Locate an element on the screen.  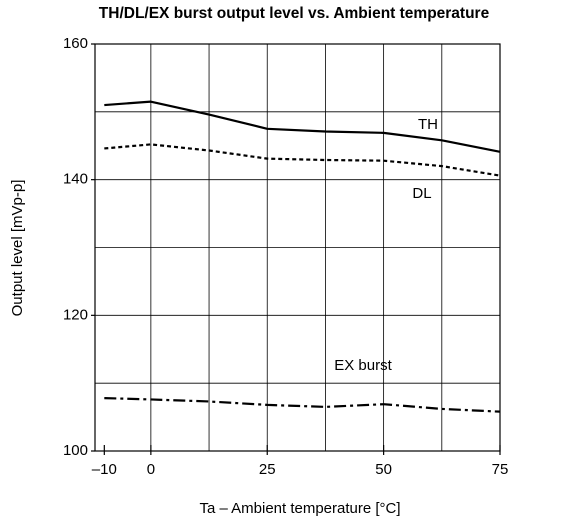
x-tick-label: 0 is located at coordinates (151, 469).